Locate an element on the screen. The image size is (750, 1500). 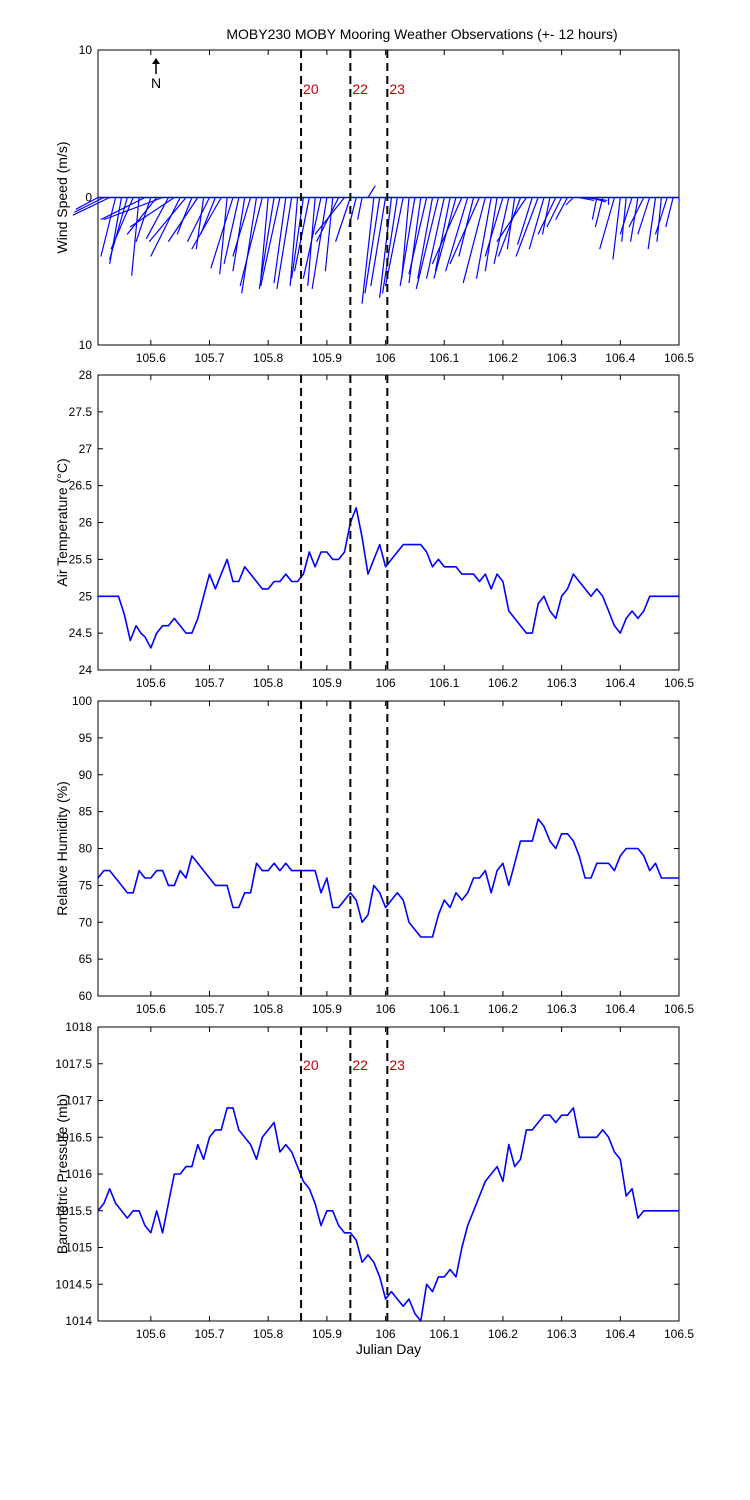
wind-event-label: 23 is located at coordinates (397, 89).